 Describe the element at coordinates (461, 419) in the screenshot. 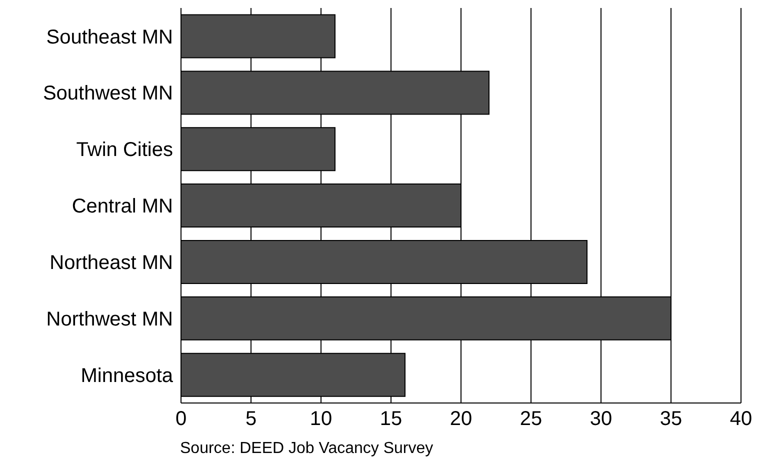

I see `x-tick-label: 20` at that location.